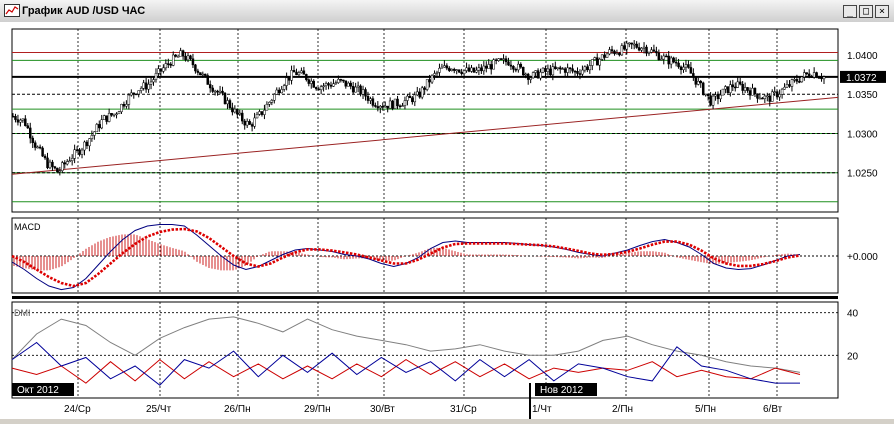  Describe the element at coordinates (405, 252) in the screenshot. I see `macd-histogram` at that location.